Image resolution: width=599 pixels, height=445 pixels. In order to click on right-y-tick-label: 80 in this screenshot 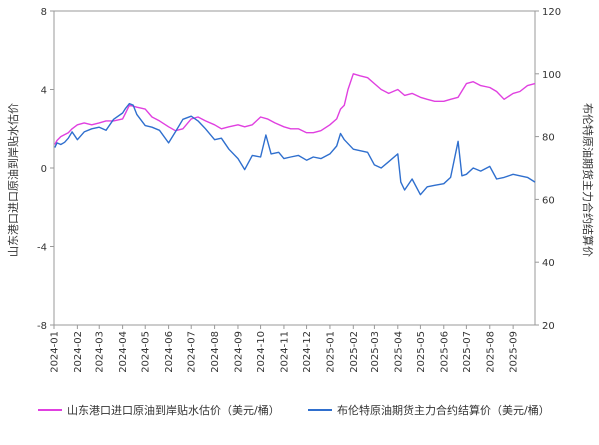, I will do `click(548, 138)`.